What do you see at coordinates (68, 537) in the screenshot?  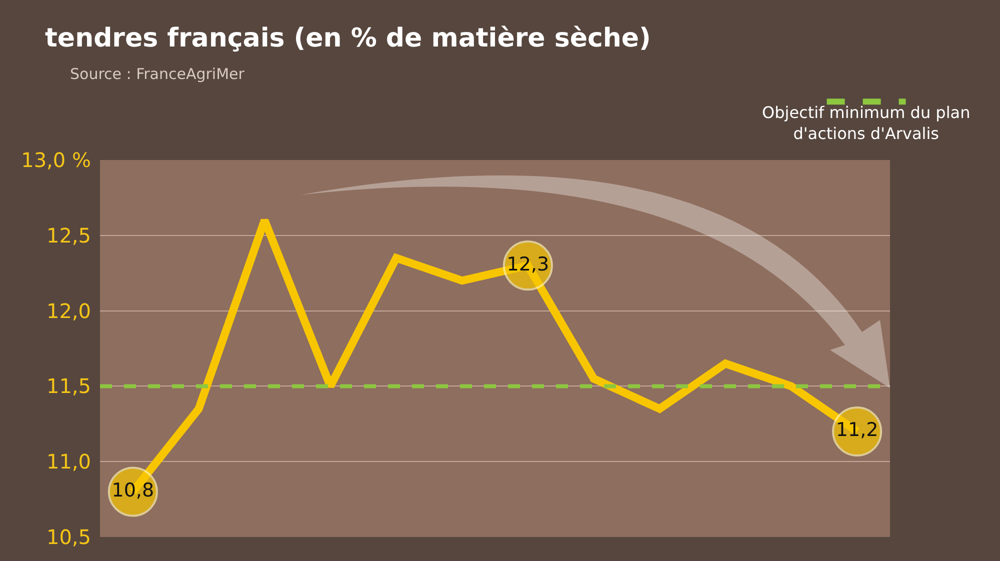 I see `y-tick-label: 10,5` at bounding box center [68, 537].